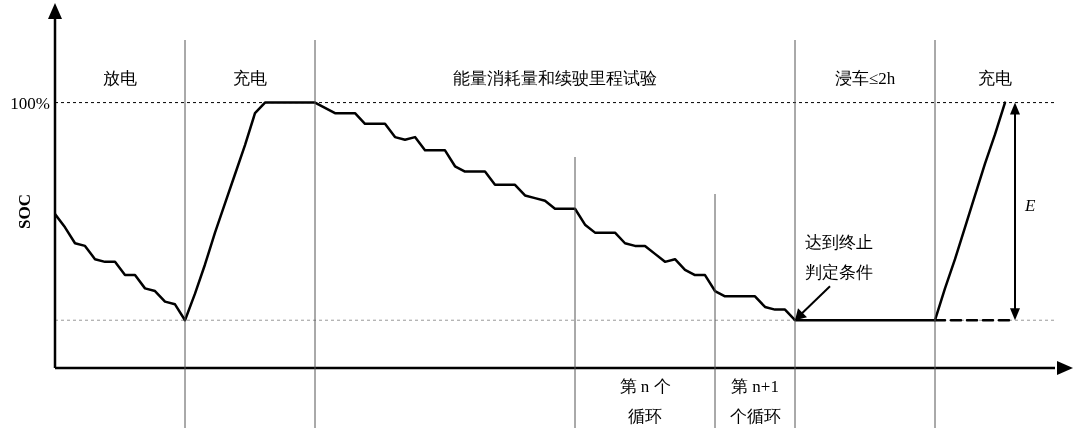 This screenshot has height=436, width=1080. What do you see at coordinates (30, 103) in the screenshot?
I see `ref-line-label: 100%` at bounding box center [30, 103].